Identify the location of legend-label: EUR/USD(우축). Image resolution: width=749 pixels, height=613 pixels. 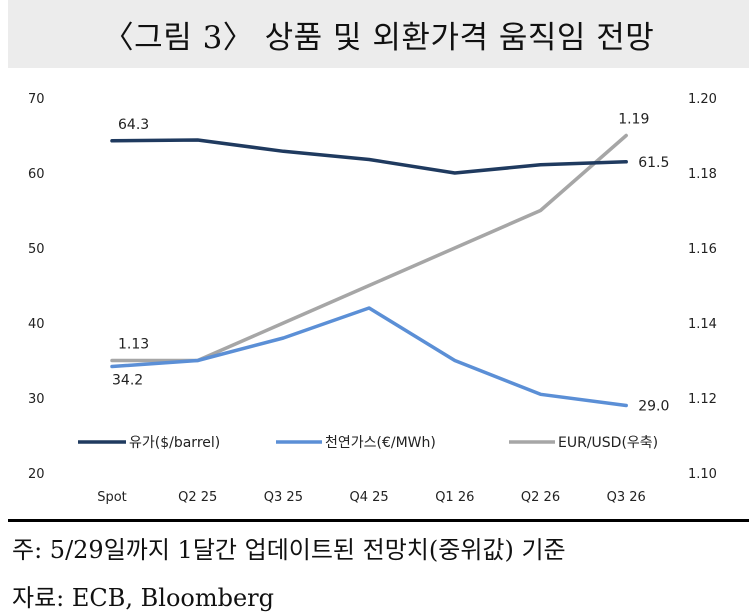
(608, 443).